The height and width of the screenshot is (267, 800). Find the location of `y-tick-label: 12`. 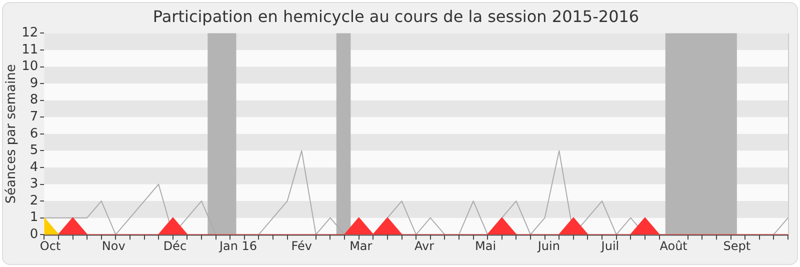

y-tick-label: 12 is located at coordinates (30, 33).